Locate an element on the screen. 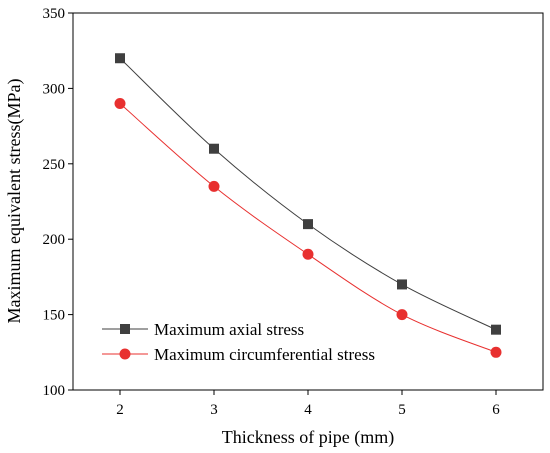  x-axis: 2 3 4 5 6 is located at coordinates (308, 404).